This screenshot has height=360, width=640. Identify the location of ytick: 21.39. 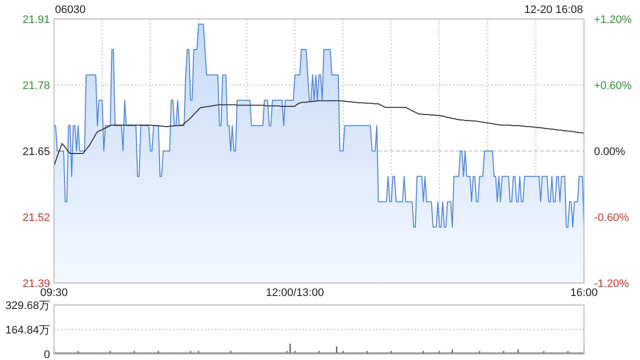
(36, 284).